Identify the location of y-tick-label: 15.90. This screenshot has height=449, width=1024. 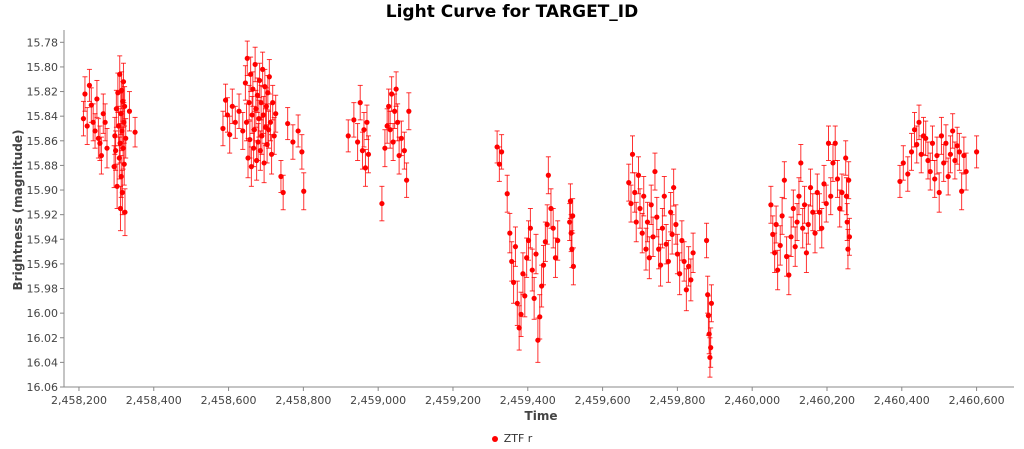
(43, 190).